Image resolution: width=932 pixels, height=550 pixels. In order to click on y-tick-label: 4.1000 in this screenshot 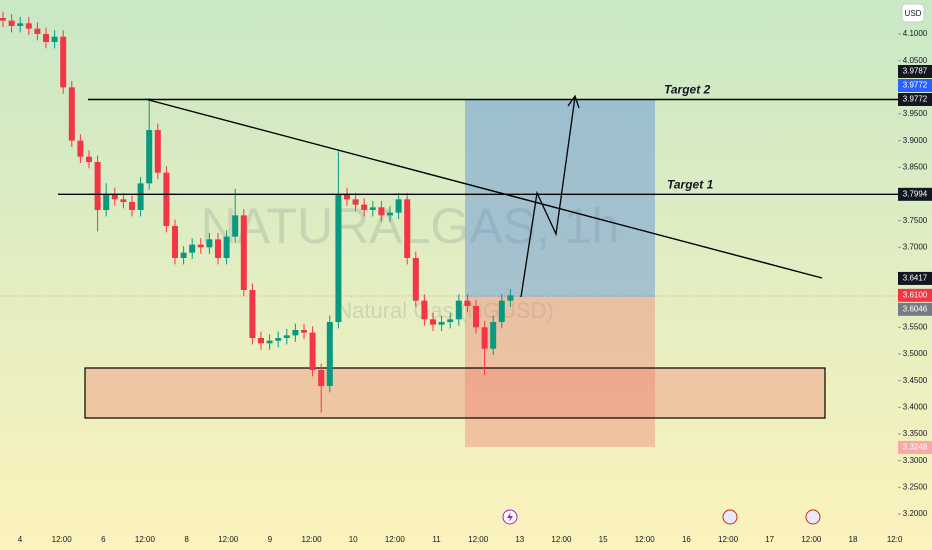, I will do `click(915, 33)`.